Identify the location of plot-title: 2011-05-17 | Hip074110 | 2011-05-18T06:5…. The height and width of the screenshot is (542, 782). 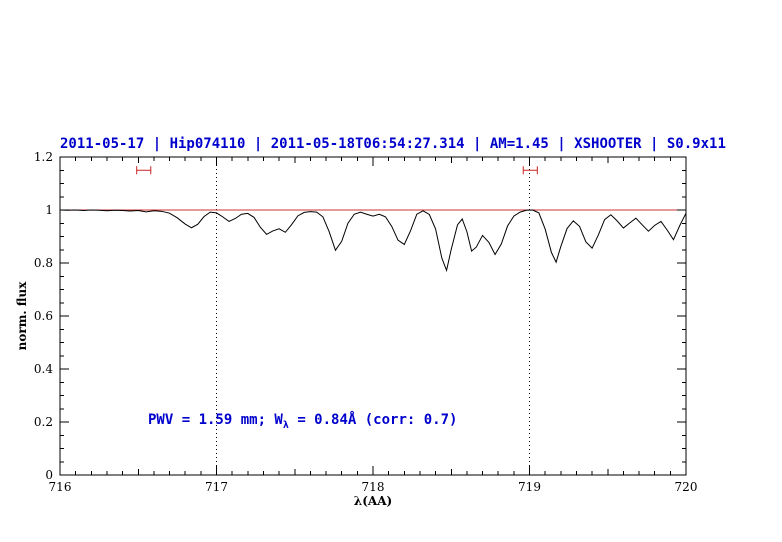
(393, 144).